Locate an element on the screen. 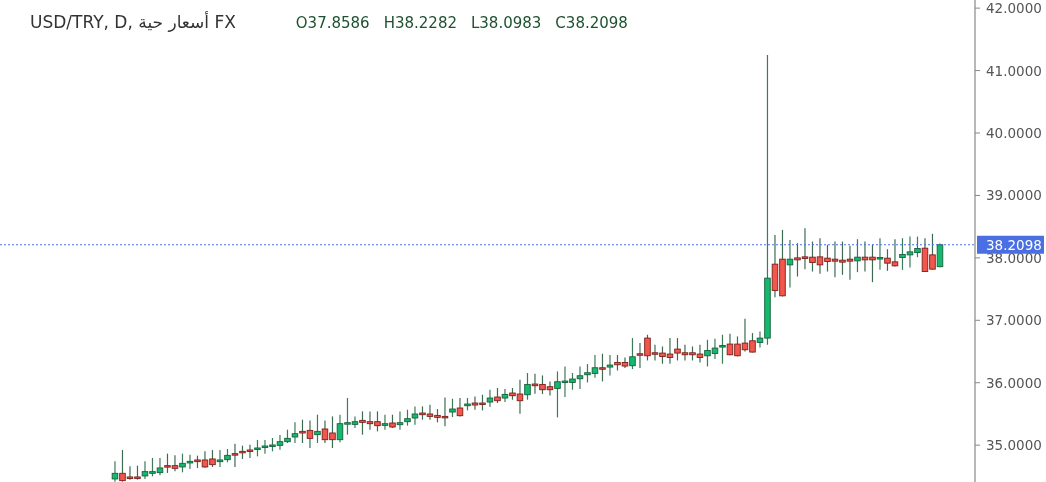 The width and height of the screenshot is (1046, 482). y-tick-label: 35.0000 is located at coordinates (1014, 445).